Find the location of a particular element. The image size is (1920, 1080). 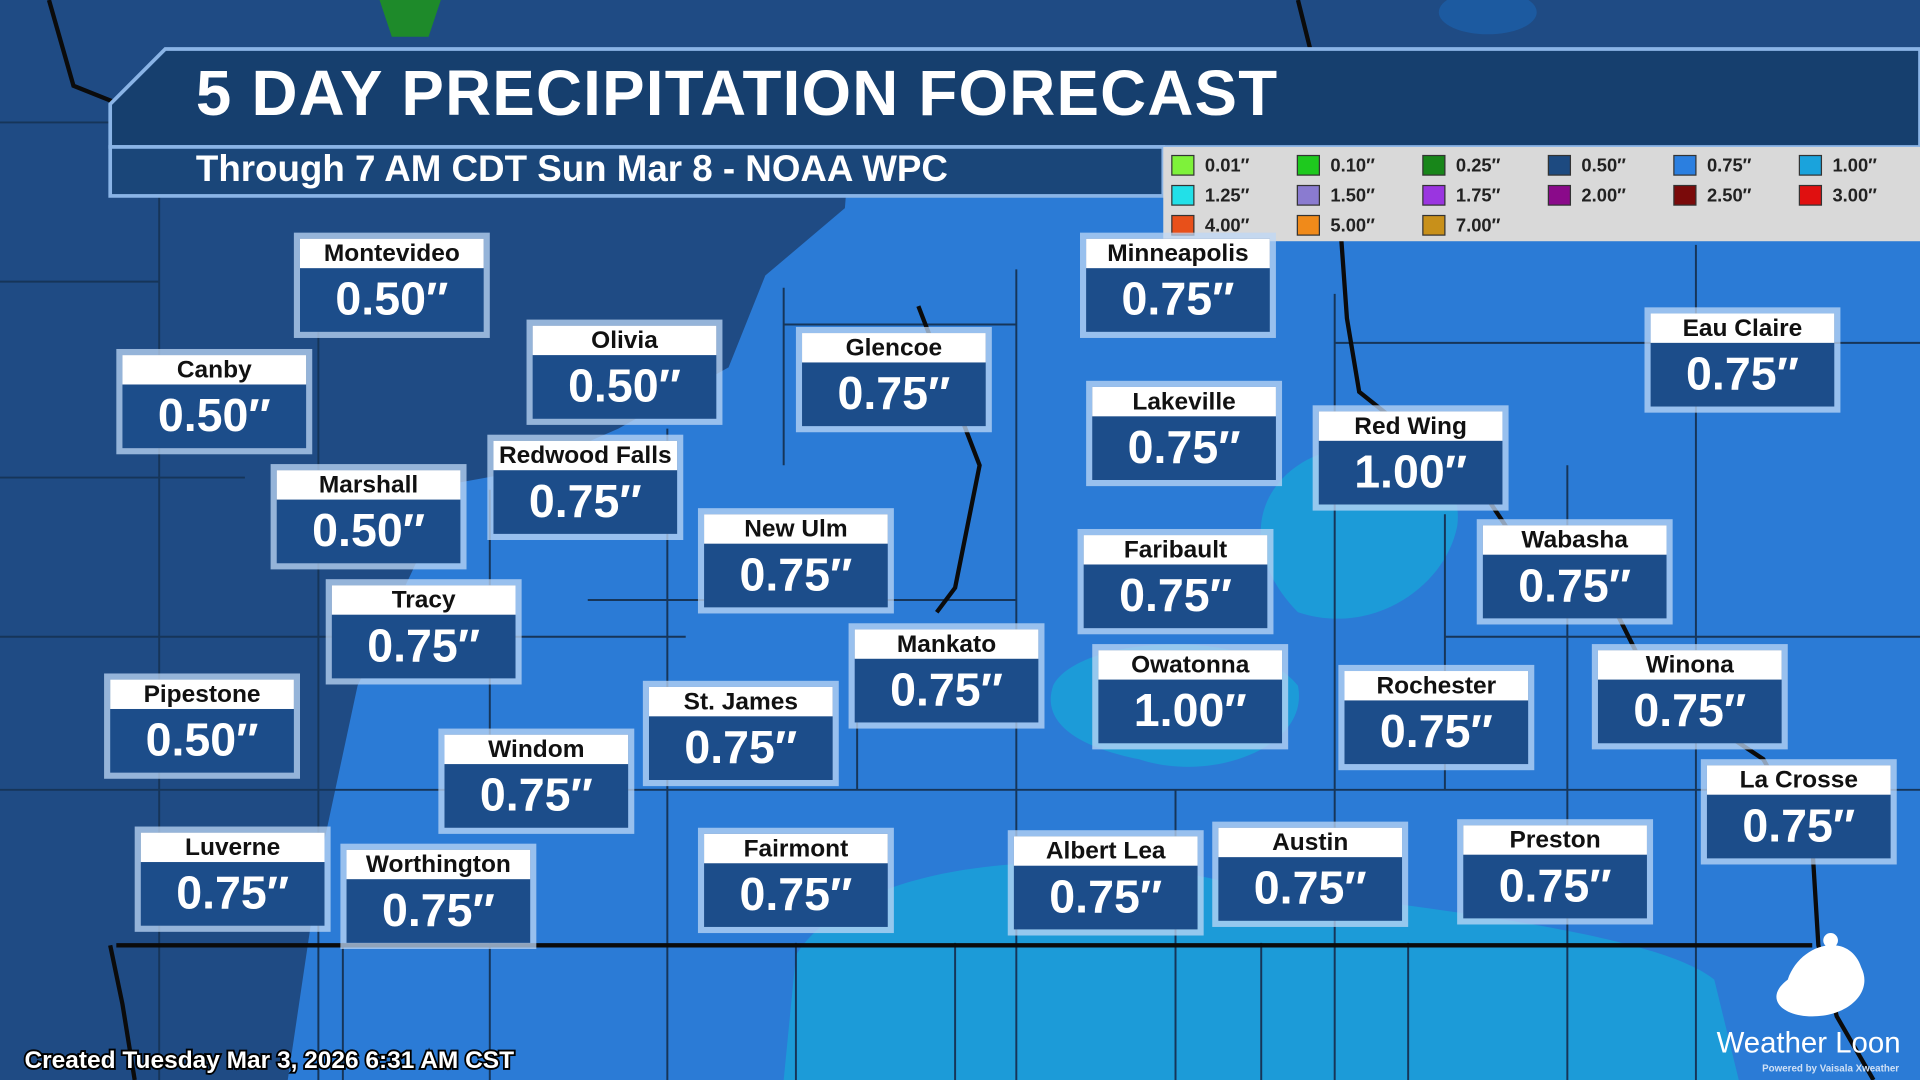

city-label: Winona 0.75″ is located at coordinates (1689, 697).